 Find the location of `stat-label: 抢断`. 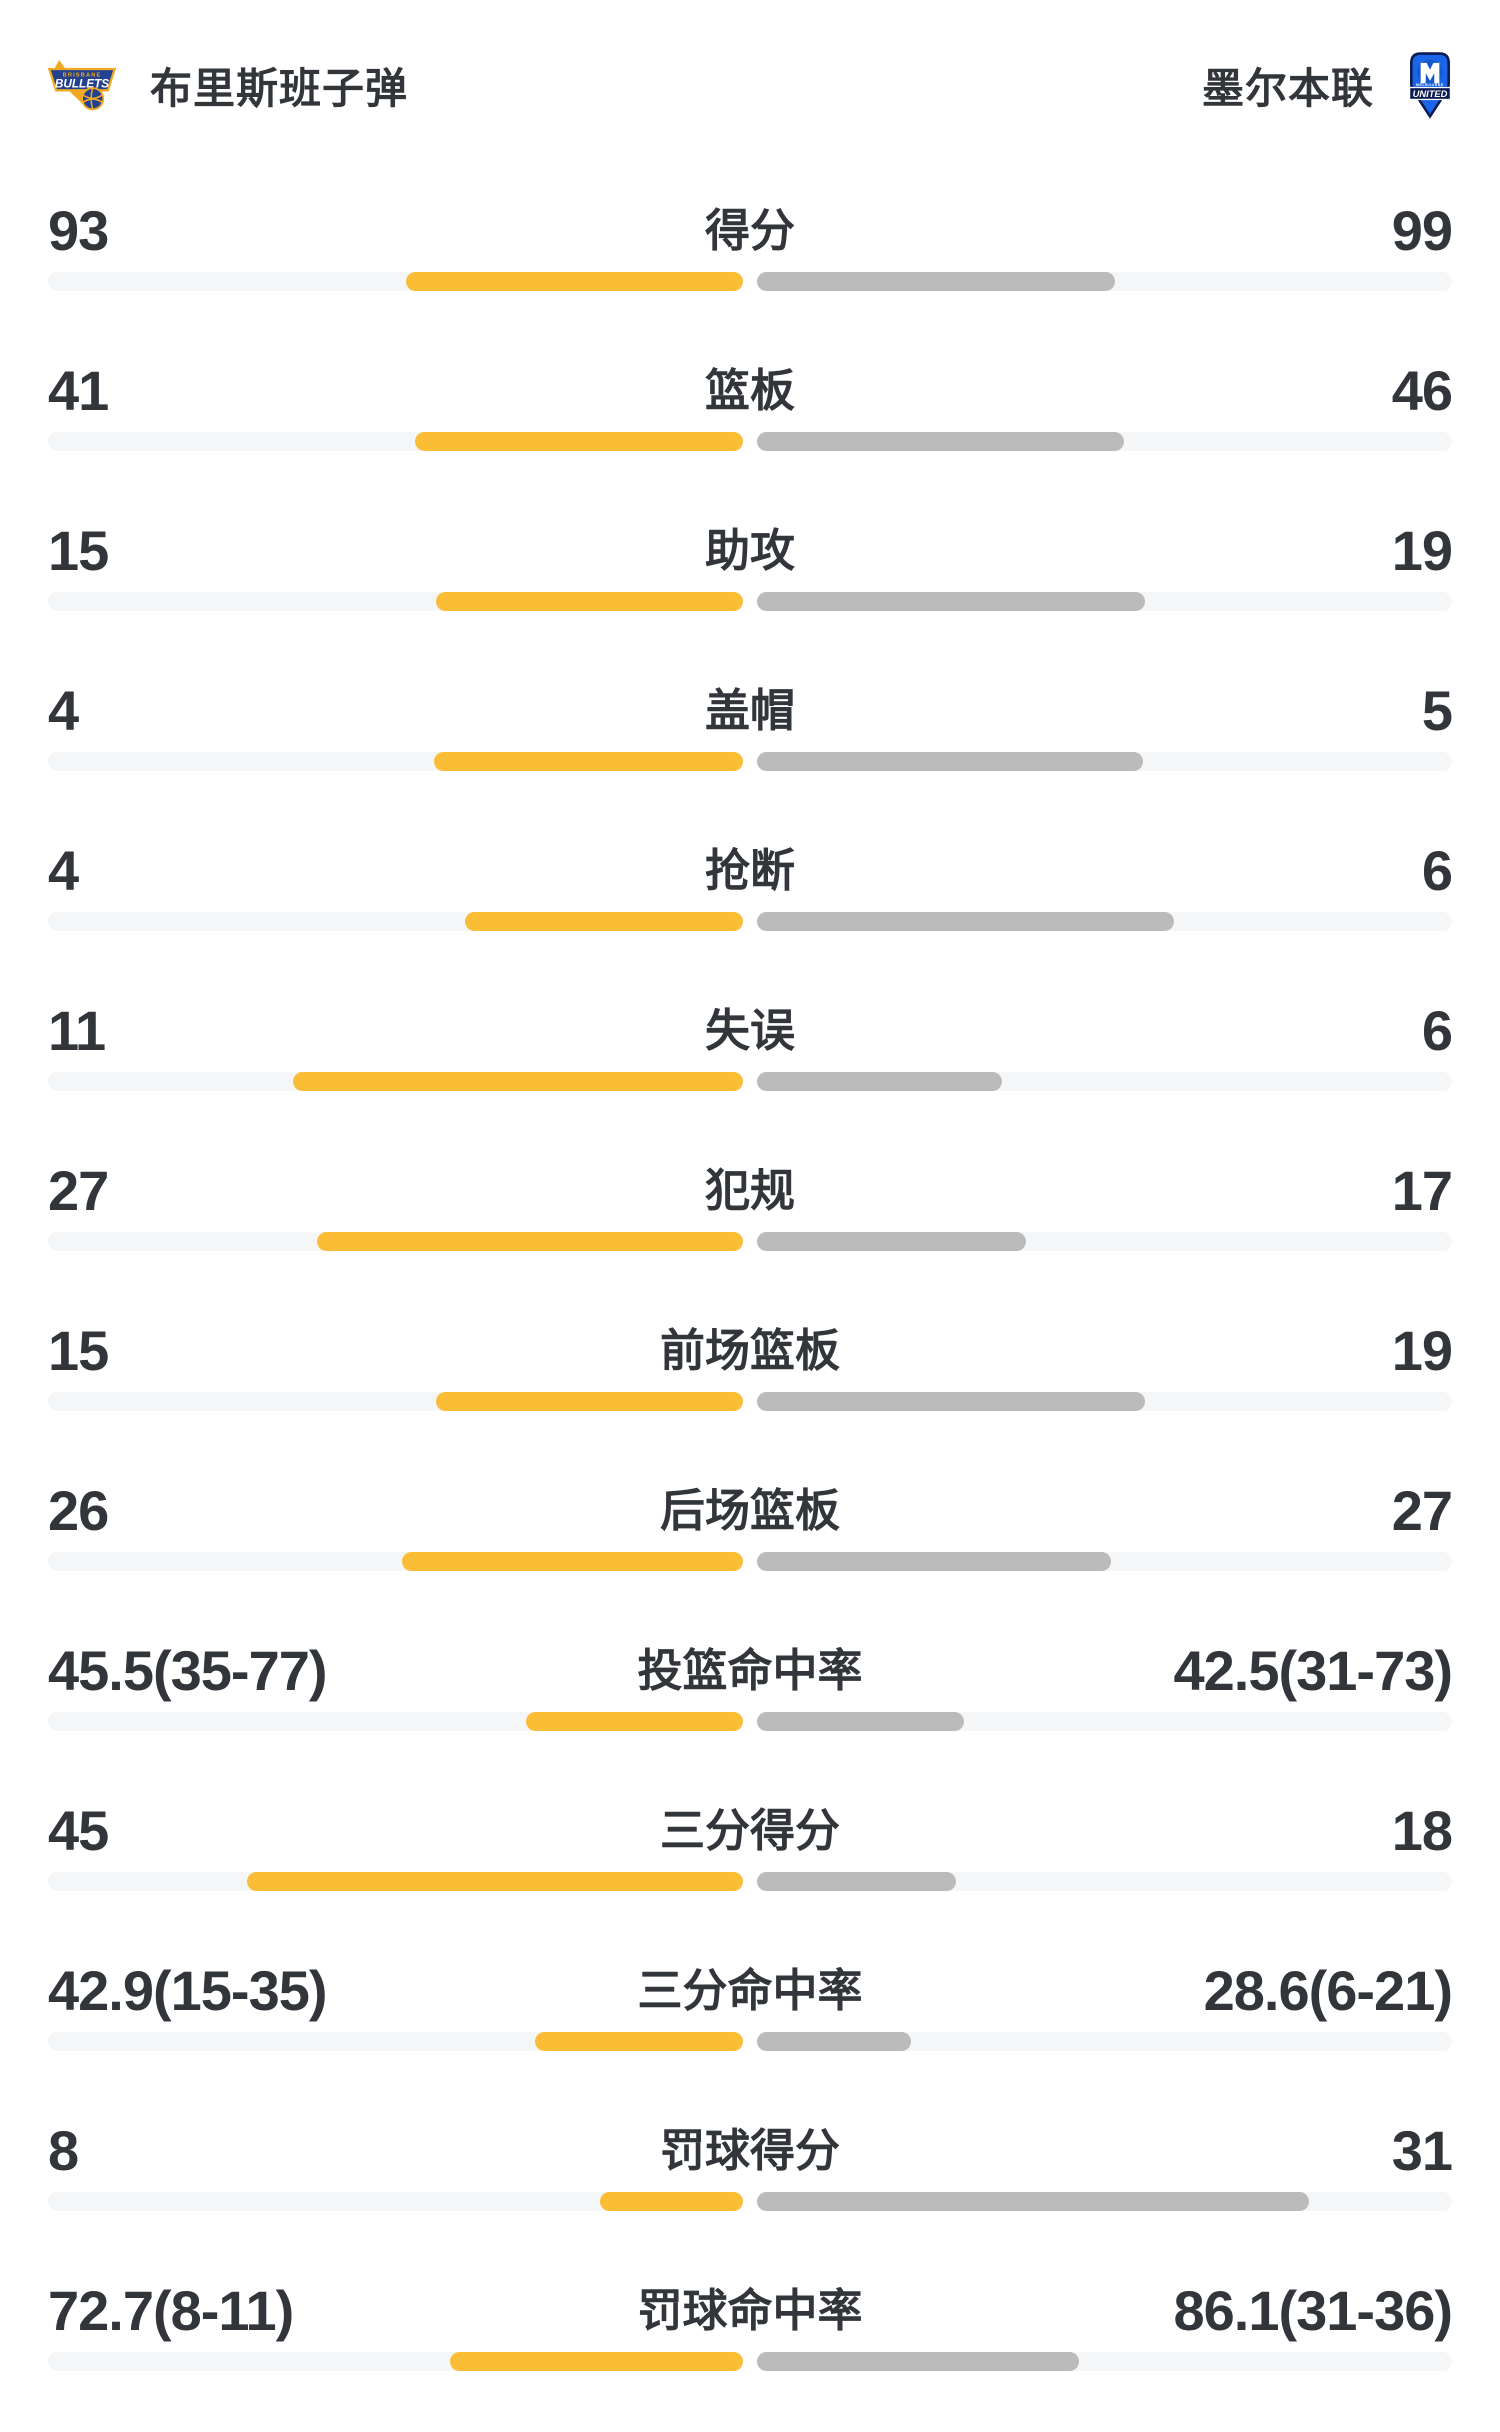

stat-label: 抢断 is located at coordinates (750, 870).